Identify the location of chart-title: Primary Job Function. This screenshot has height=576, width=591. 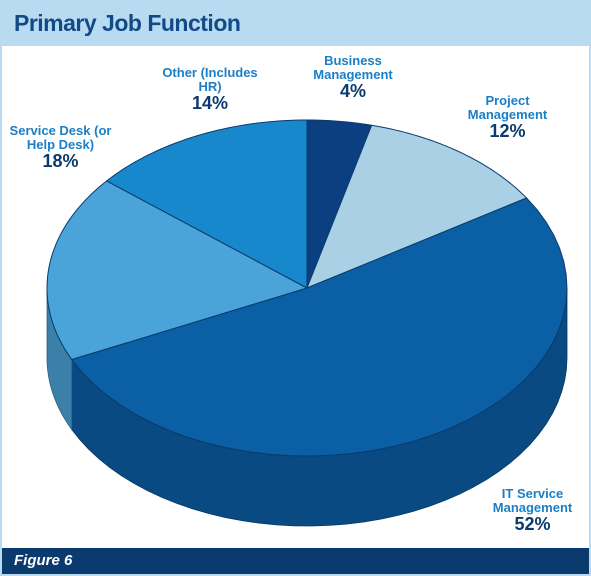
(127, 23).